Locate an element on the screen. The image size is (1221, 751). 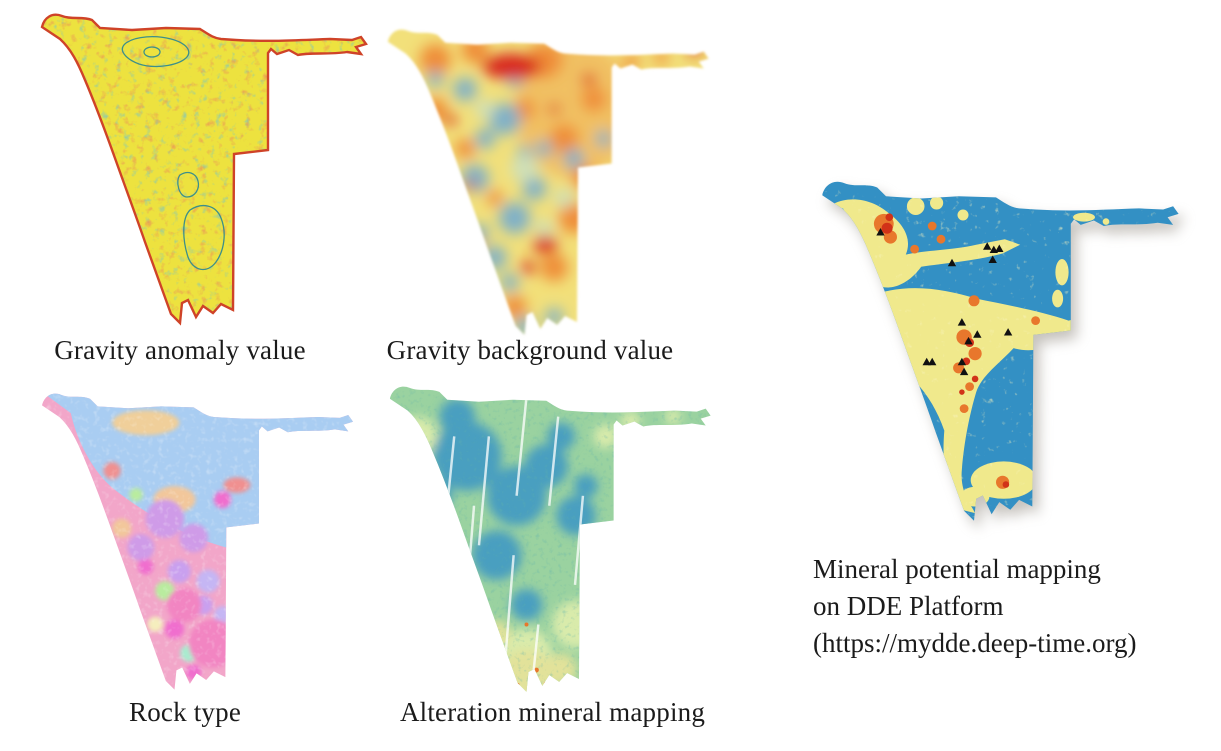
caption-gravity-anomaly: Gravity anomaly value is located at coordinates (180, 350).